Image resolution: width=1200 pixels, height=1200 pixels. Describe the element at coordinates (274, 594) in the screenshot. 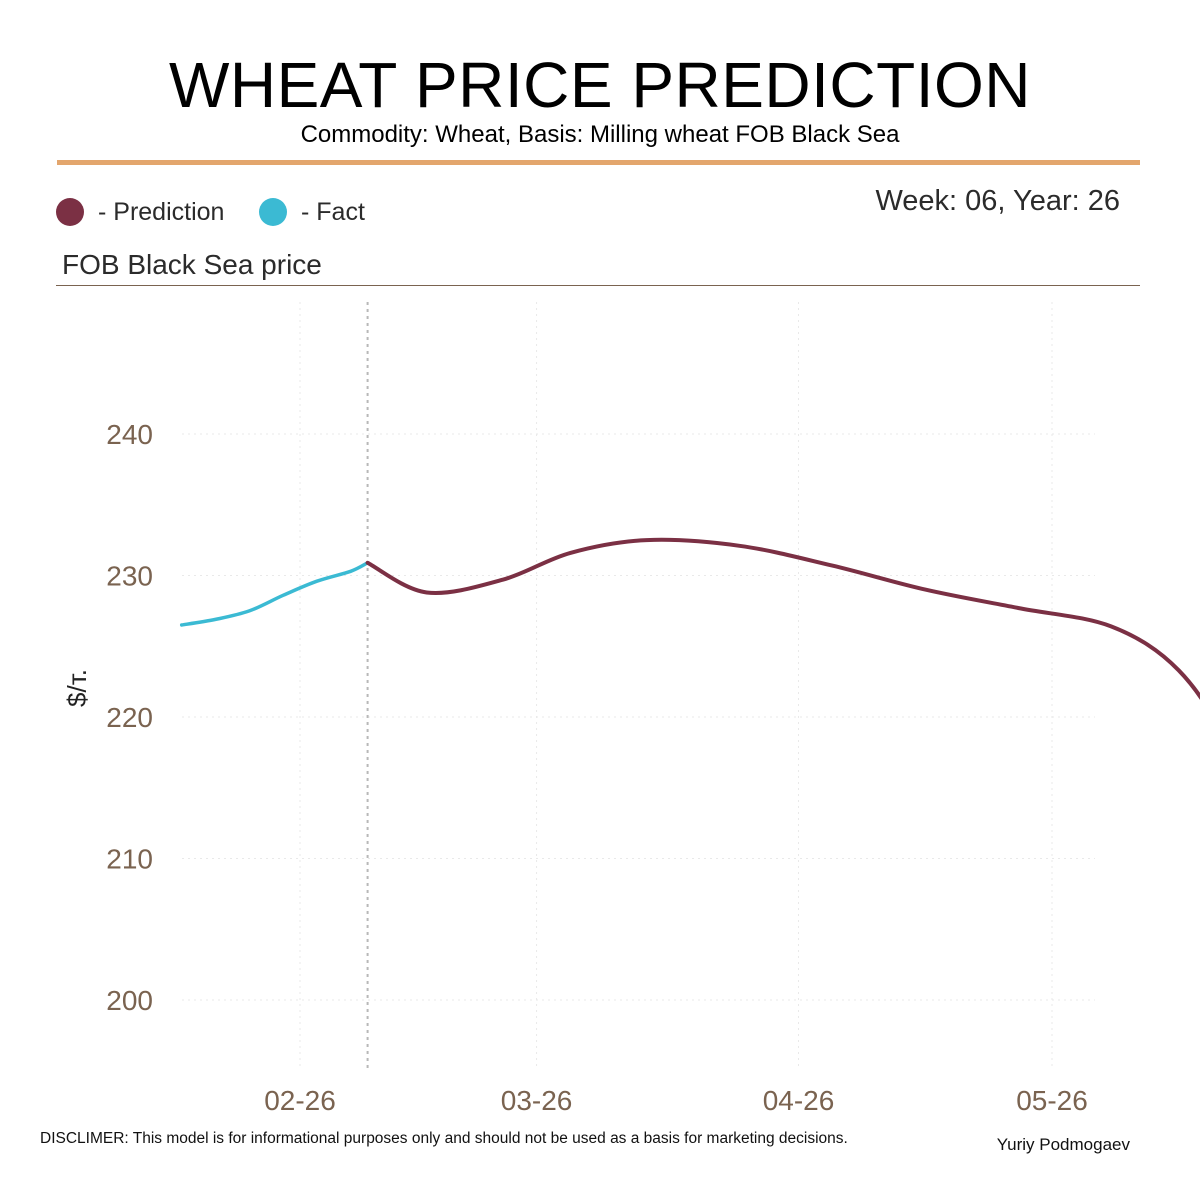

I see `series-line-fact` at that location.